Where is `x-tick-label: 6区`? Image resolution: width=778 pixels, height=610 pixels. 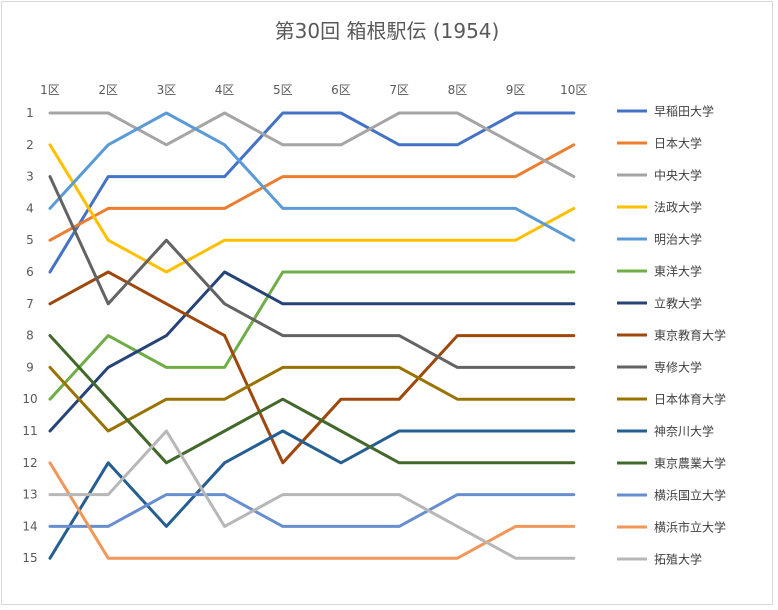
x-tick-label: 6区 is located at coordinates (341, 90).